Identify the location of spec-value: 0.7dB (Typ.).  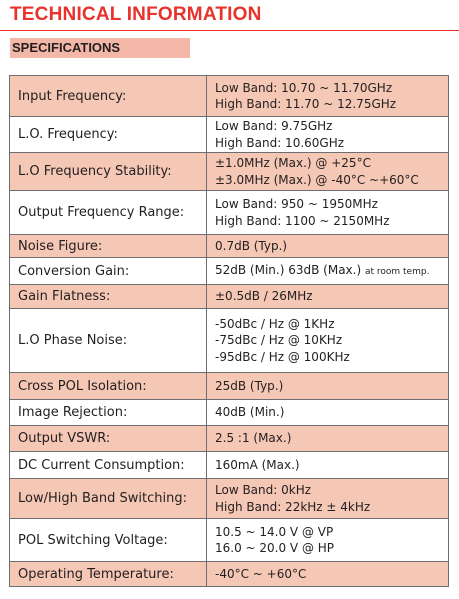
(327, 246).